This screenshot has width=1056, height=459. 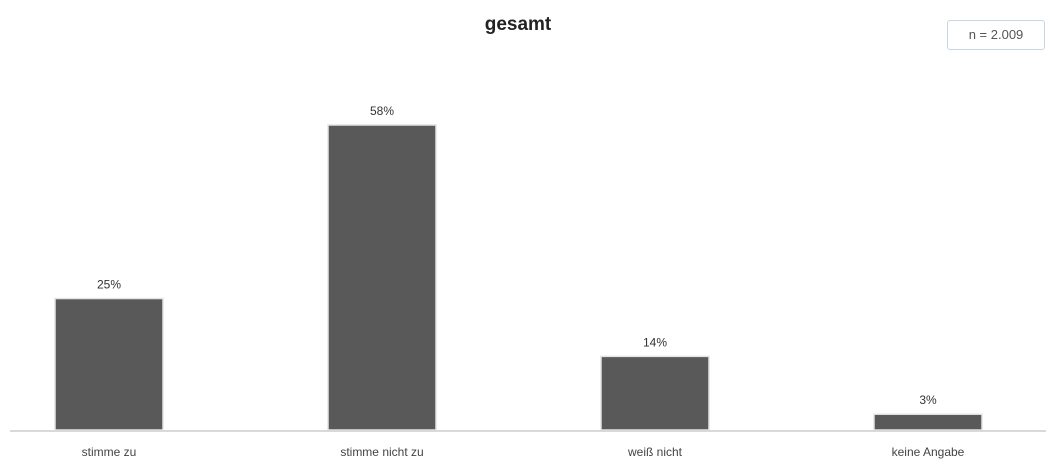 I want to click on bar-value-label-2: 58%, so click(x=382, y=111).